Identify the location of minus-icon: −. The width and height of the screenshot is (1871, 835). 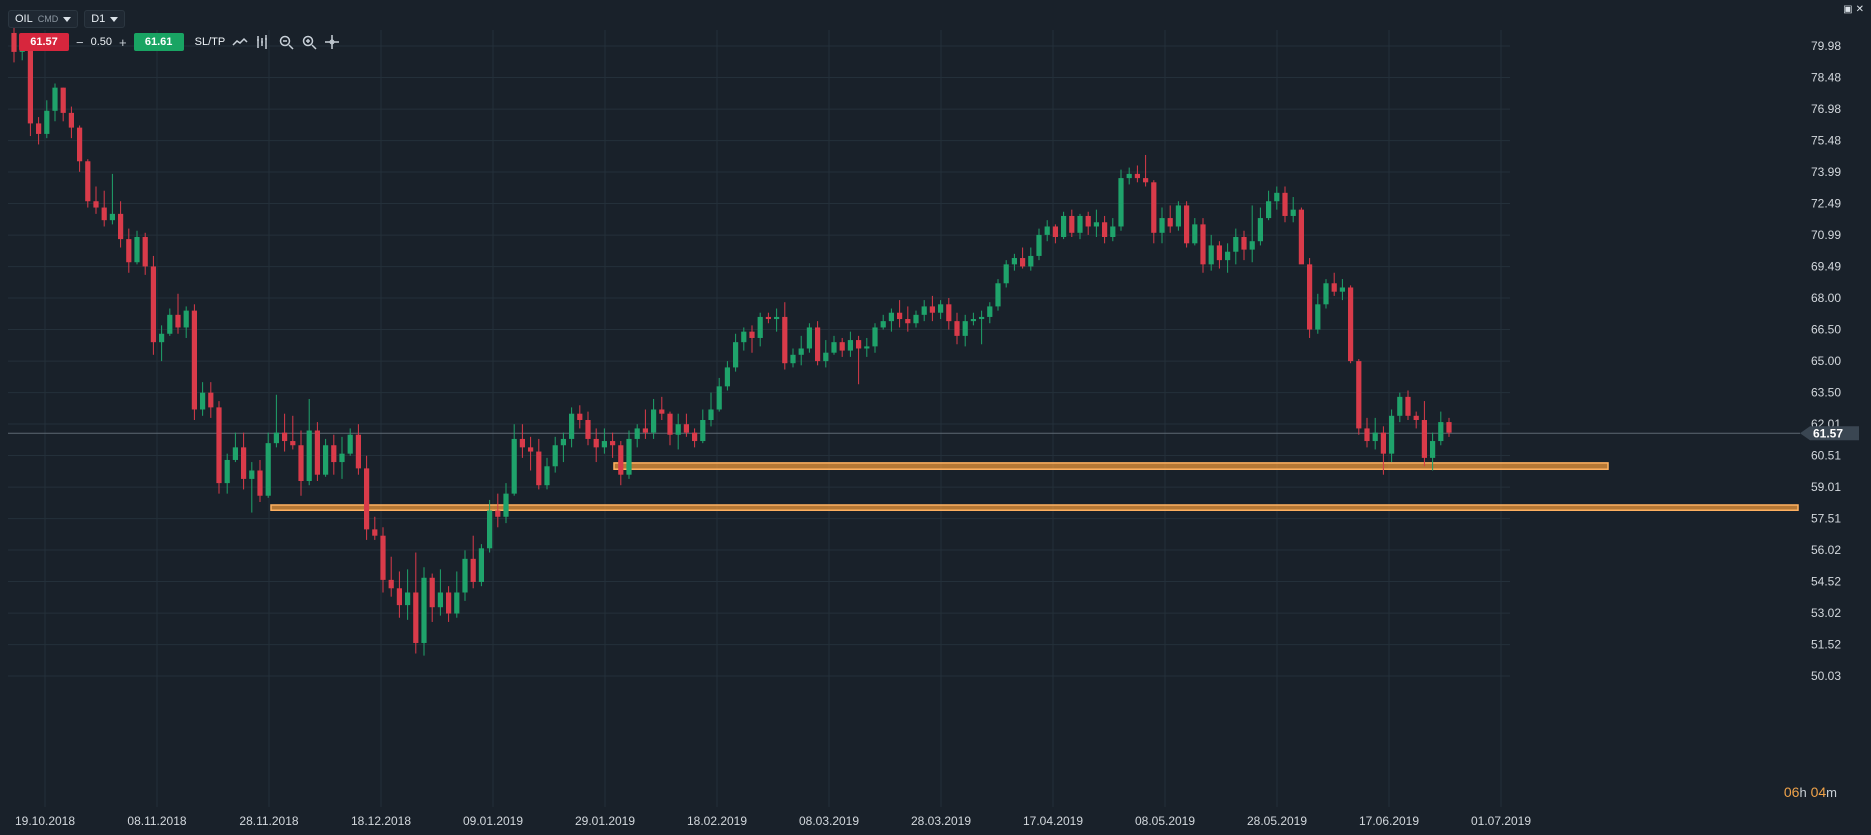
(80, 42).